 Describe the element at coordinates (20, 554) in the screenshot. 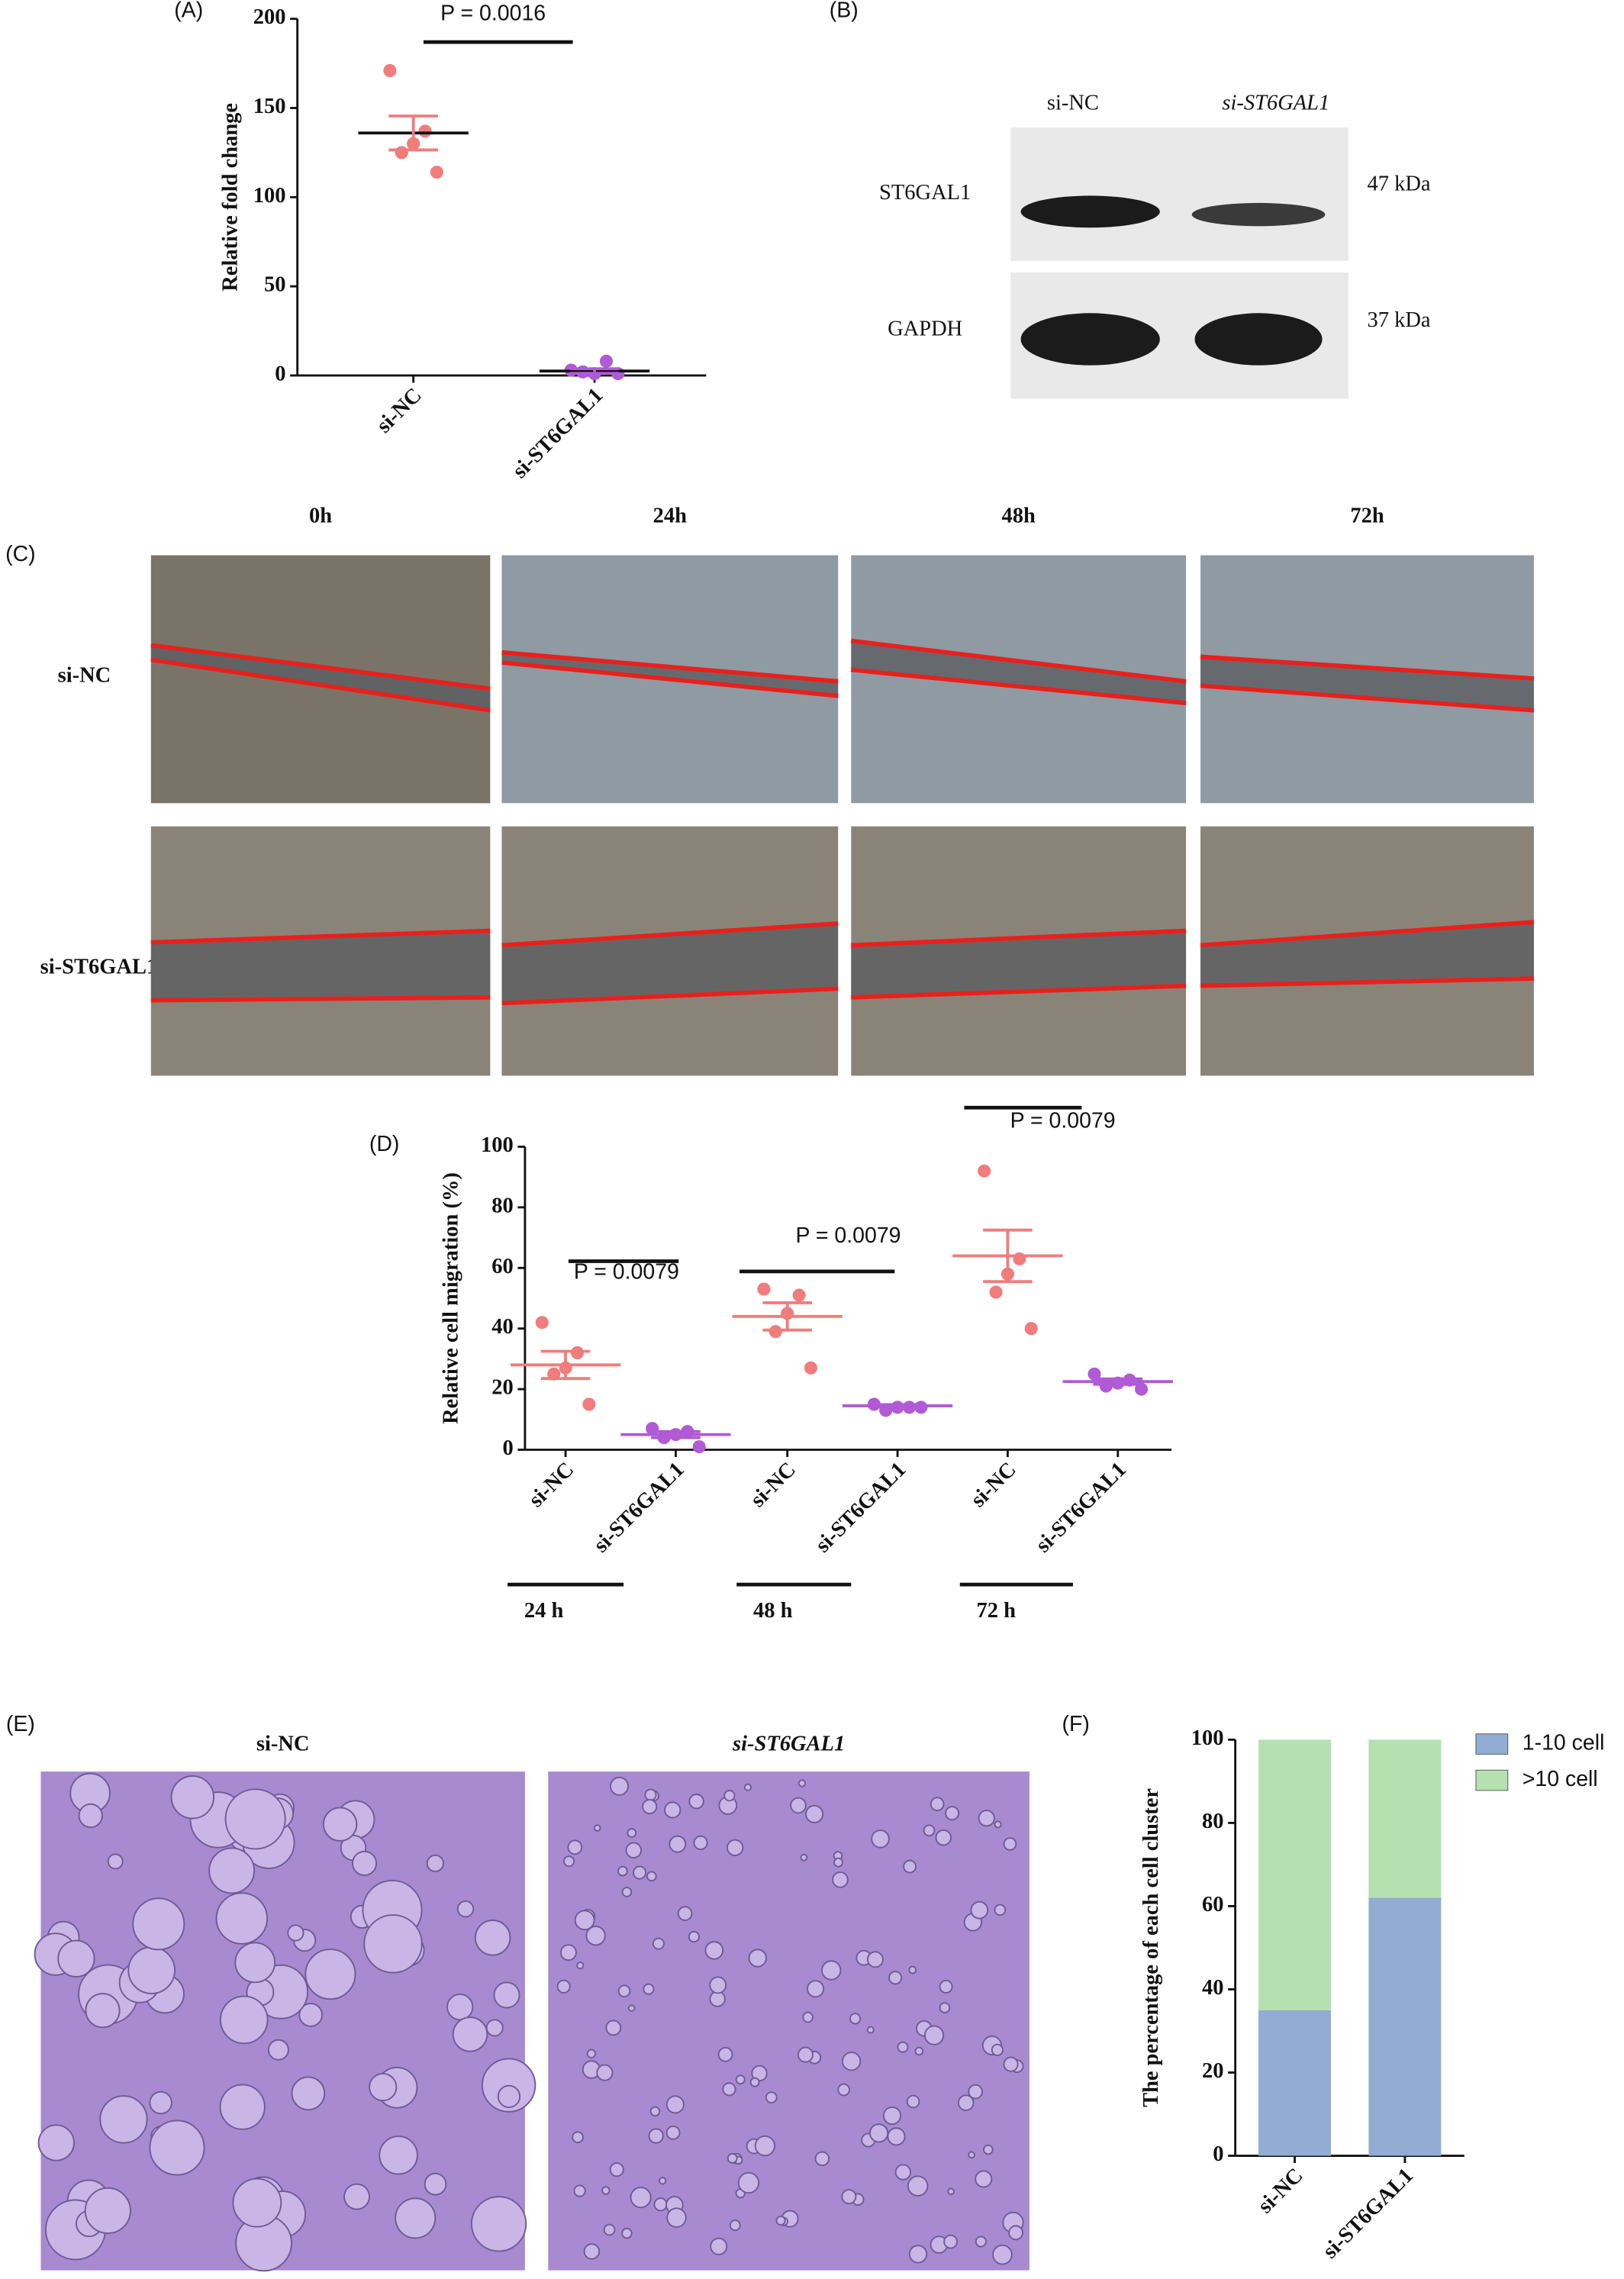

I see `panel-label: (C)` at that location.